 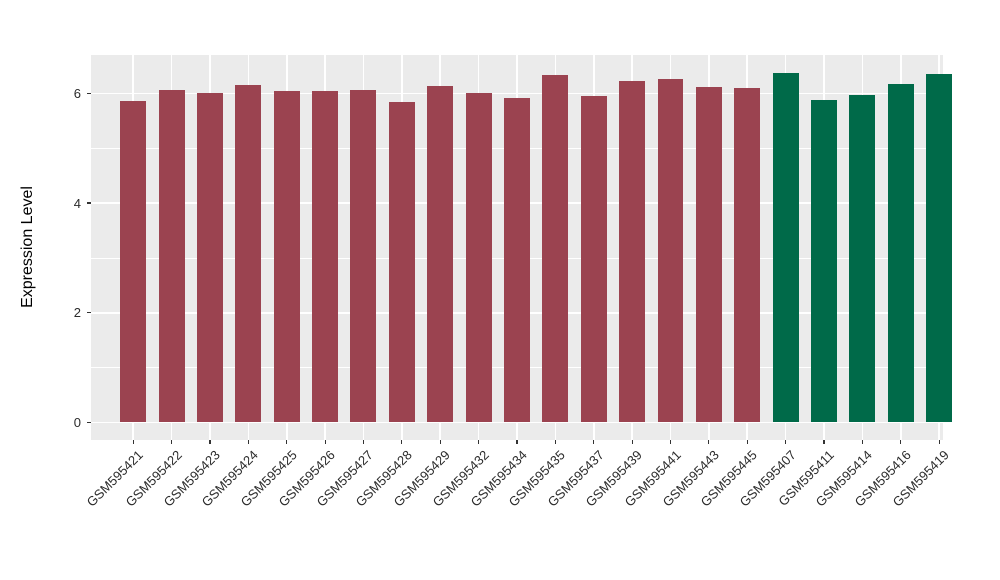 I want to click on y-tick-label: 4, so click(x=77, y=203).